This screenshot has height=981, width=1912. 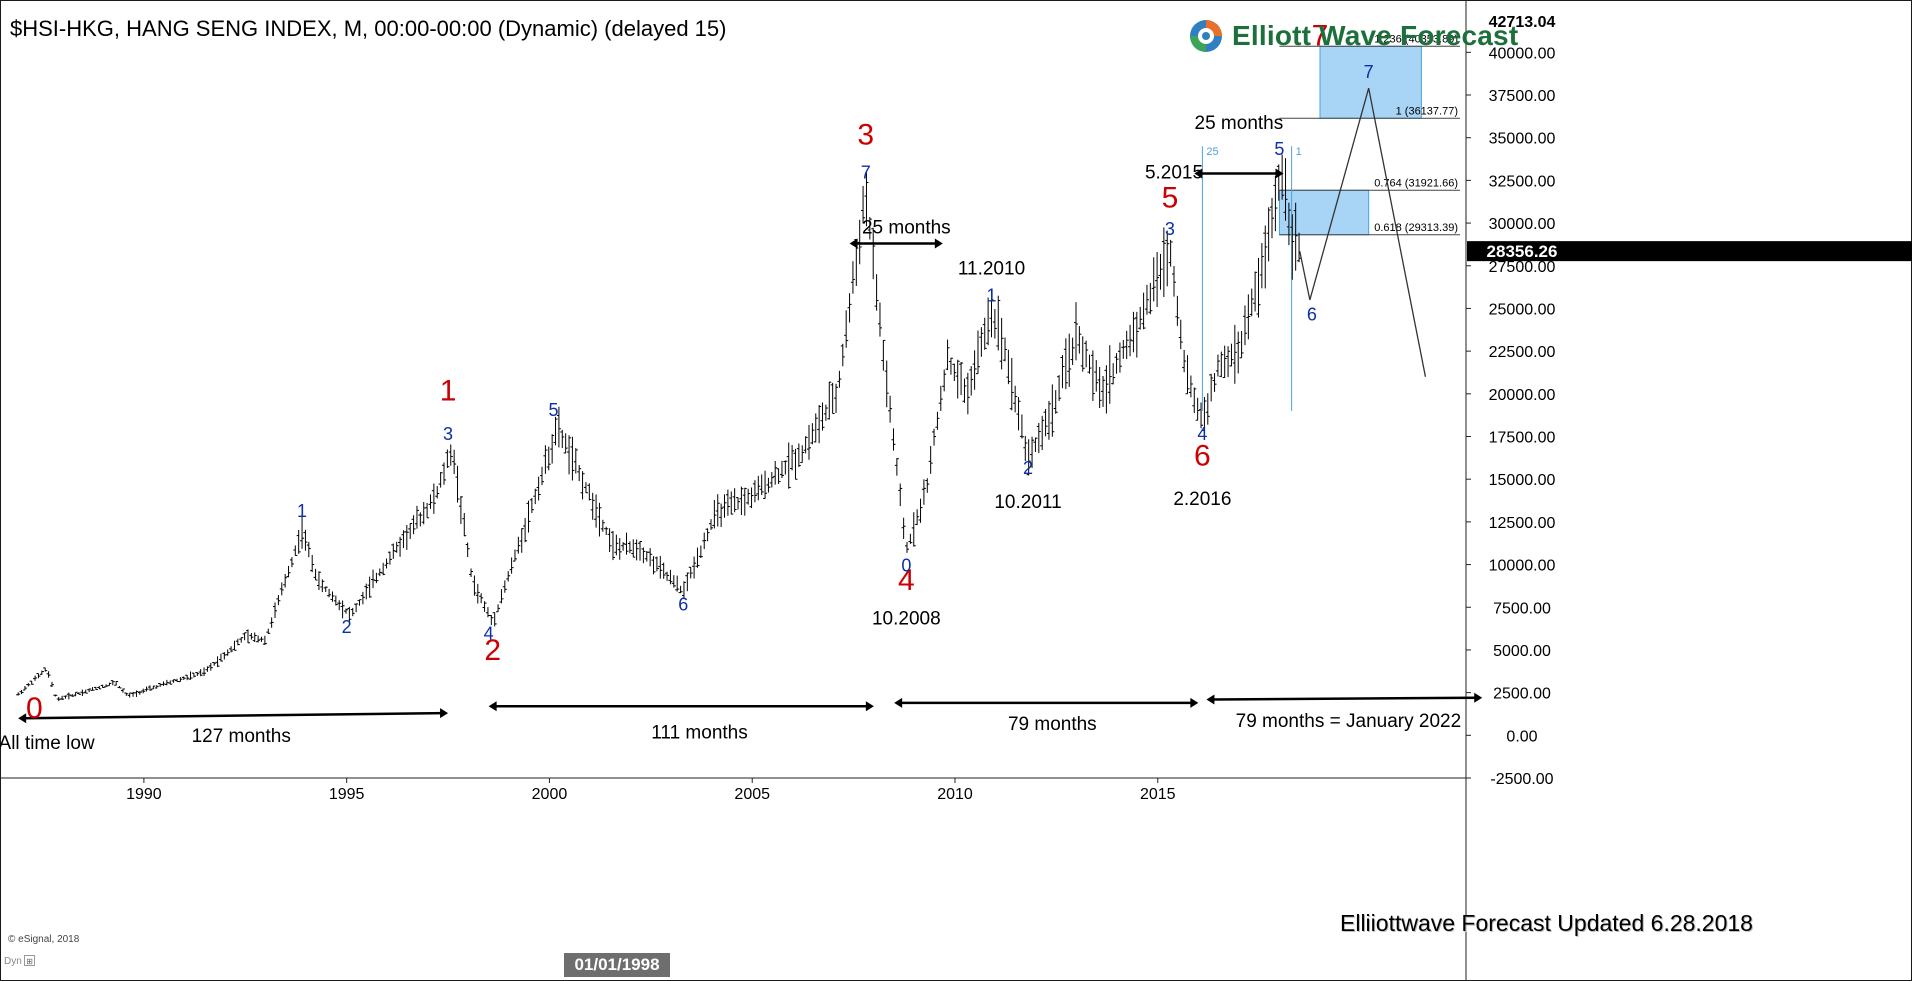 What do you see at coordinates (906, 565) in the screenshot?
I see `wave-label-minor: 0` at bounding box center [906, 565].